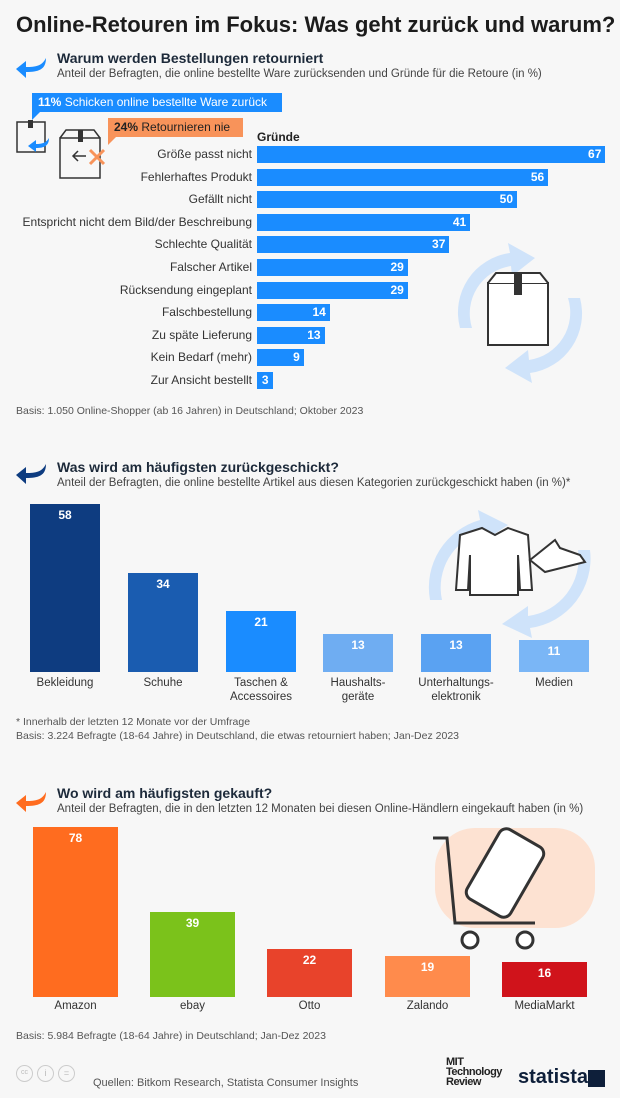  Describe the element at coordinates (196, 176) in the screenshot. I see `bar-label: Fehlerhaftes Produkt` at that location.